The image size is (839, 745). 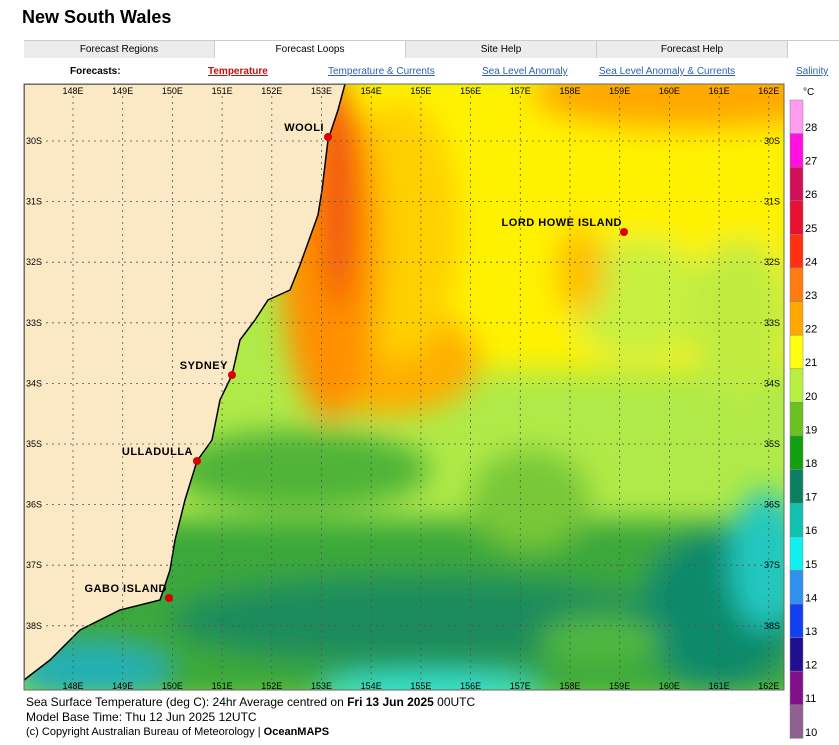 I want to click on colorbar-label: 22, so click(x=811, y=330).